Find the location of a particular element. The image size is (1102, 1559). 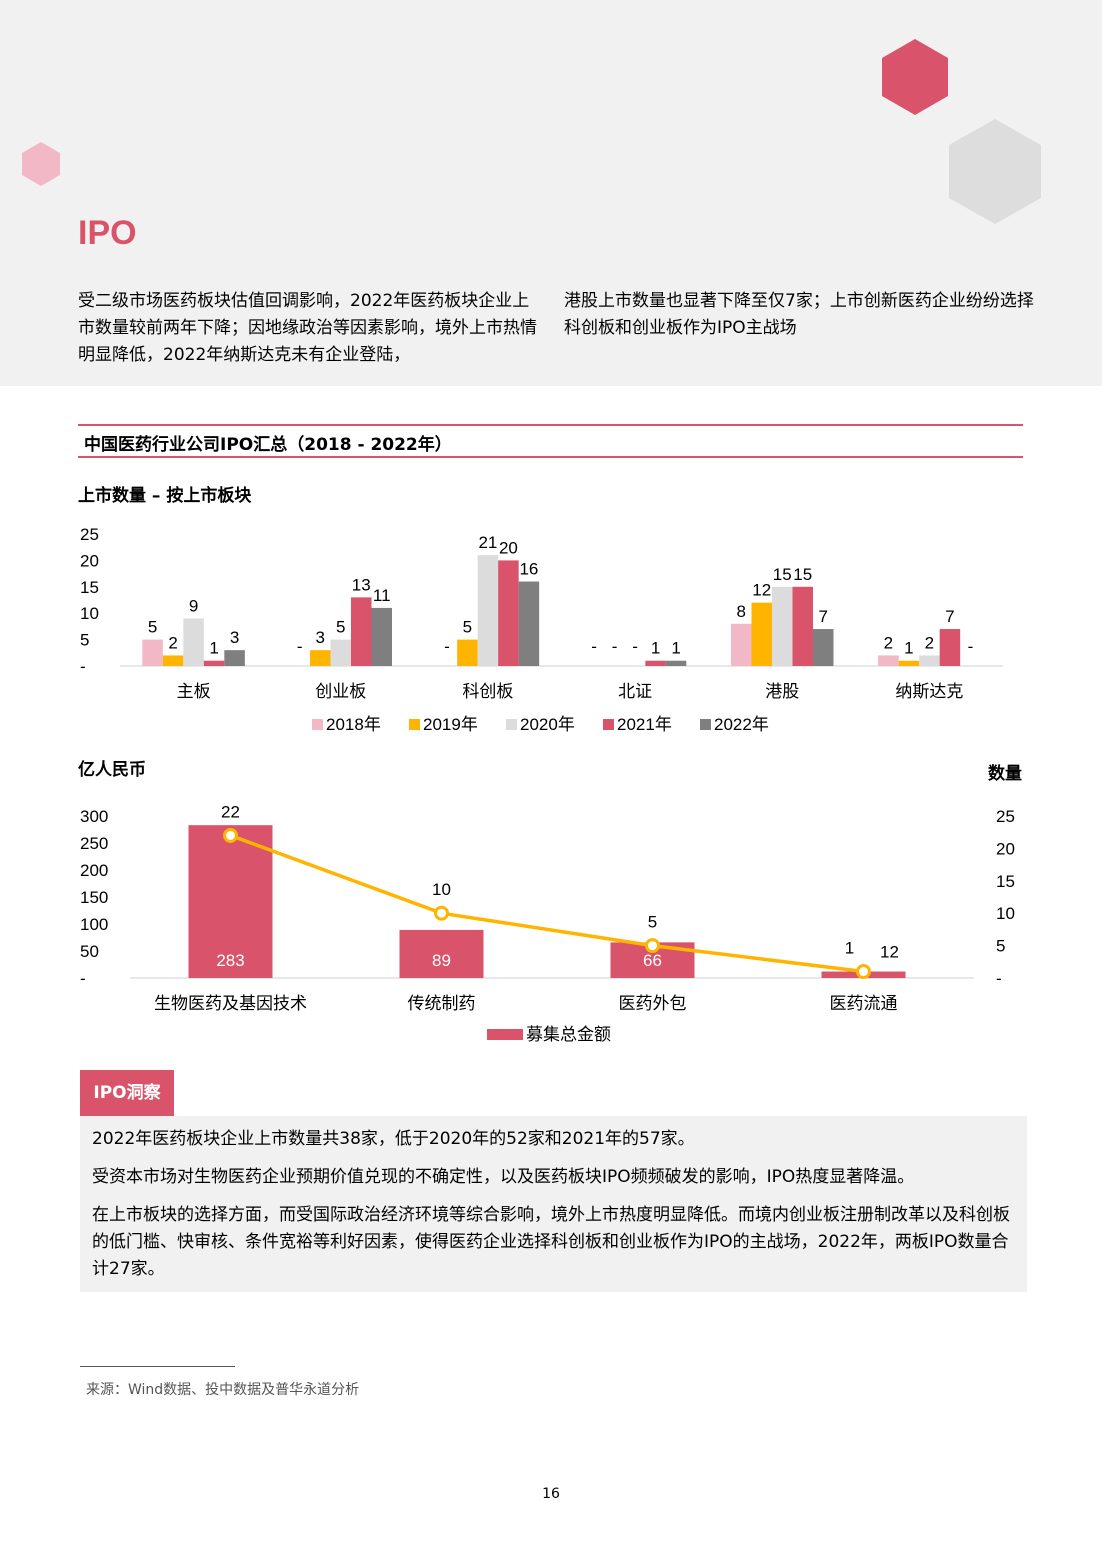

chart1-y-tick: 10 is located at coordinates (89, 613).